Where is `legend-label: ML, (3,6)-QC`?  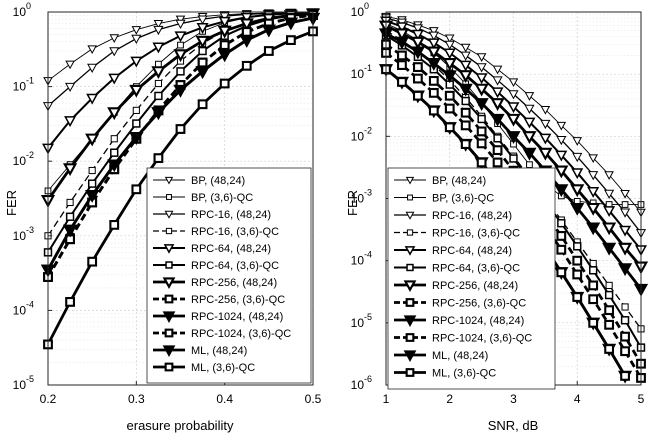 legend-label: ML, (3,6)-QC is located at coordinates (223, 368).